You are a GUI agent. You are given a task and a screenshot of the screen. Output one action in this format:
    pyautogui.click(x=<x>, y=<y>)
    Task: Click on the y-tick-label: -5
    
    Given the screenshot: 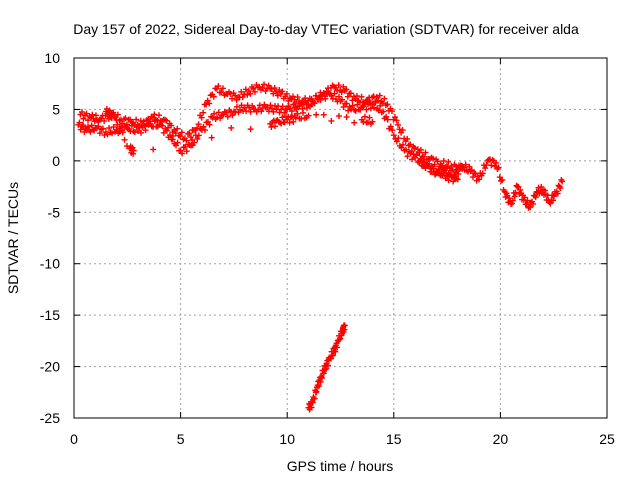 What is the action you would take?
    pyautogui.click(x=54, y=212)
    